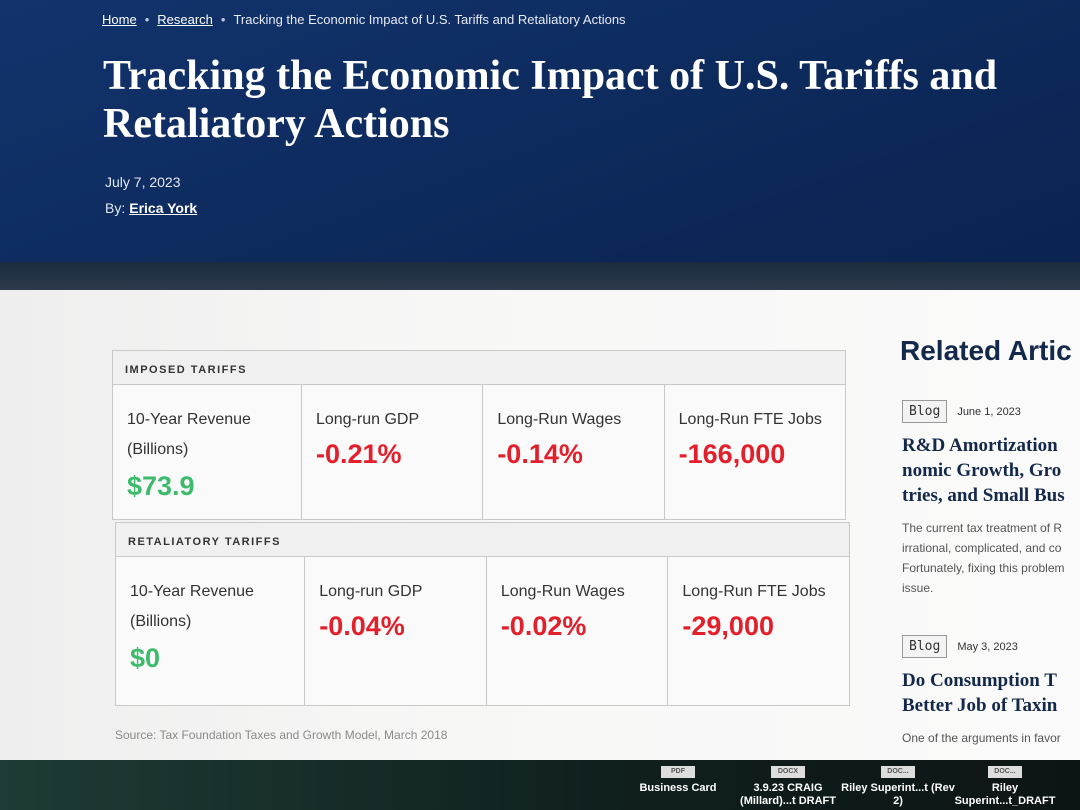 This screenshot has height=810, width=1080. I want to click on breadcrumb-item: Research, so click(175, 19).